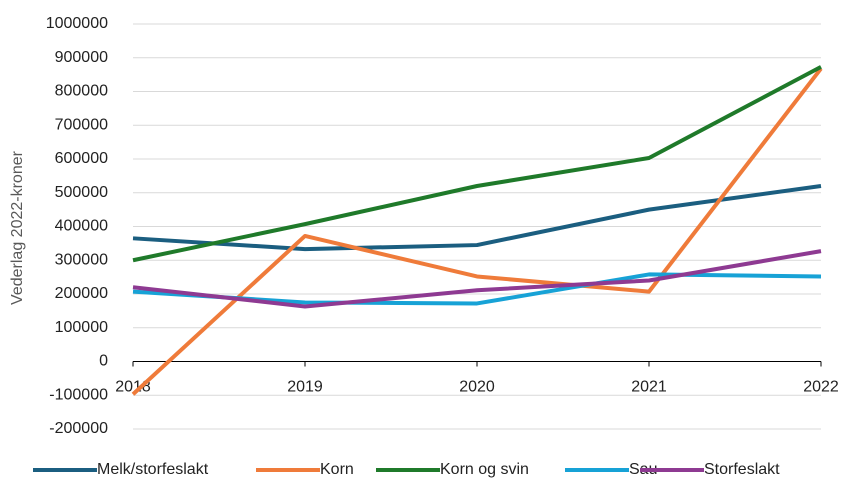 The width and height of the screenshot is (842, 479). I want to click on y-tick-label: 500000, so click(81, 192).